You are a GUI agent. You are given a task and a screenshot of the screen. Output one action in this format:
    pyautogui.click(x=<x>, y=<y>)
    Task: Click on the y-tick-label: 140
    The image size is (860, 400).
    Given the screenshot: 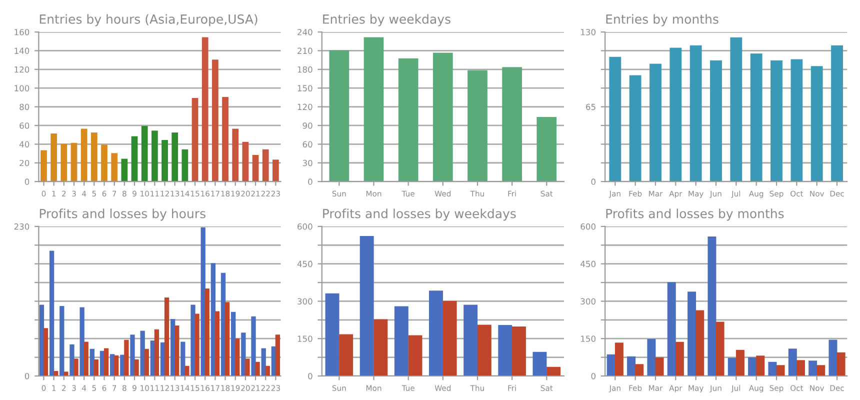 What is the action you would take?
    pyautogui.click(x=22, y=51)
    